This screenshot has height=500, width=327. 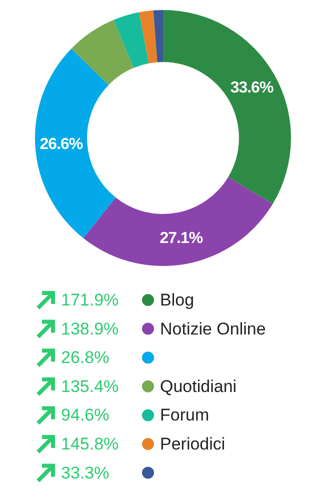 What do you see at coordinates (61, 144) in the screenshot?
I see `data-label: 26.6%` at bounding box center [61, 144].